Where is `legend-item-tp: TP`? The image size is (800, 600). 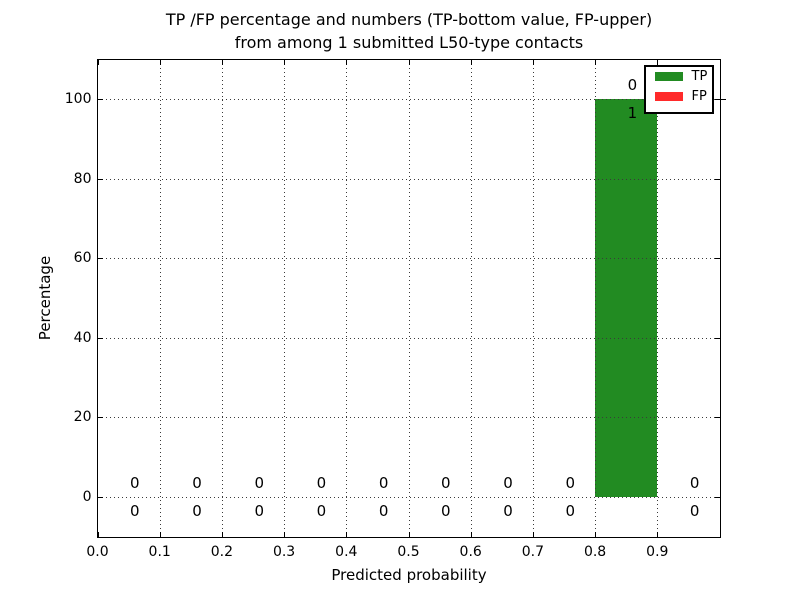
legend-item-tp: TP is located at coordinates (679, 77).